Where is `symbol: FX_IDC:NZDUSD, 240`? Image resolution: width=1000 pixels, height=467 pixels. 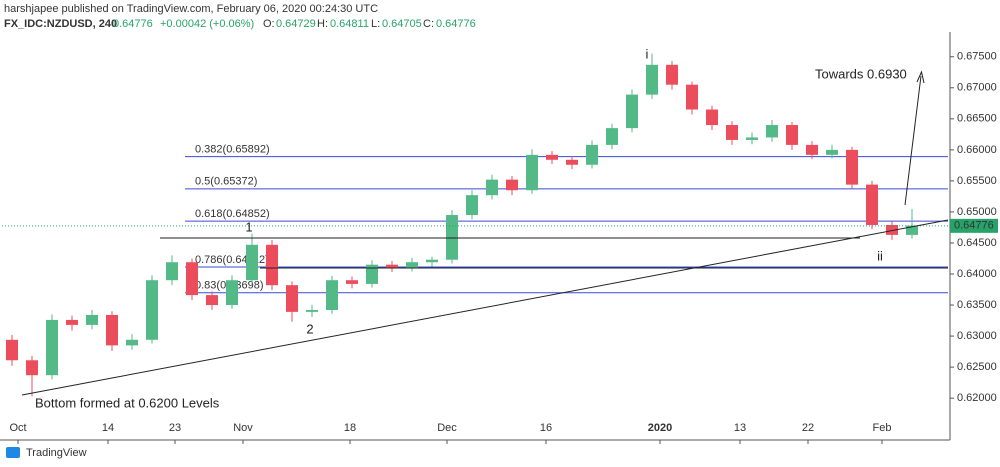
symbol: FX_IDC:NZDUSD, 240 is located at coordinates (60, 24).